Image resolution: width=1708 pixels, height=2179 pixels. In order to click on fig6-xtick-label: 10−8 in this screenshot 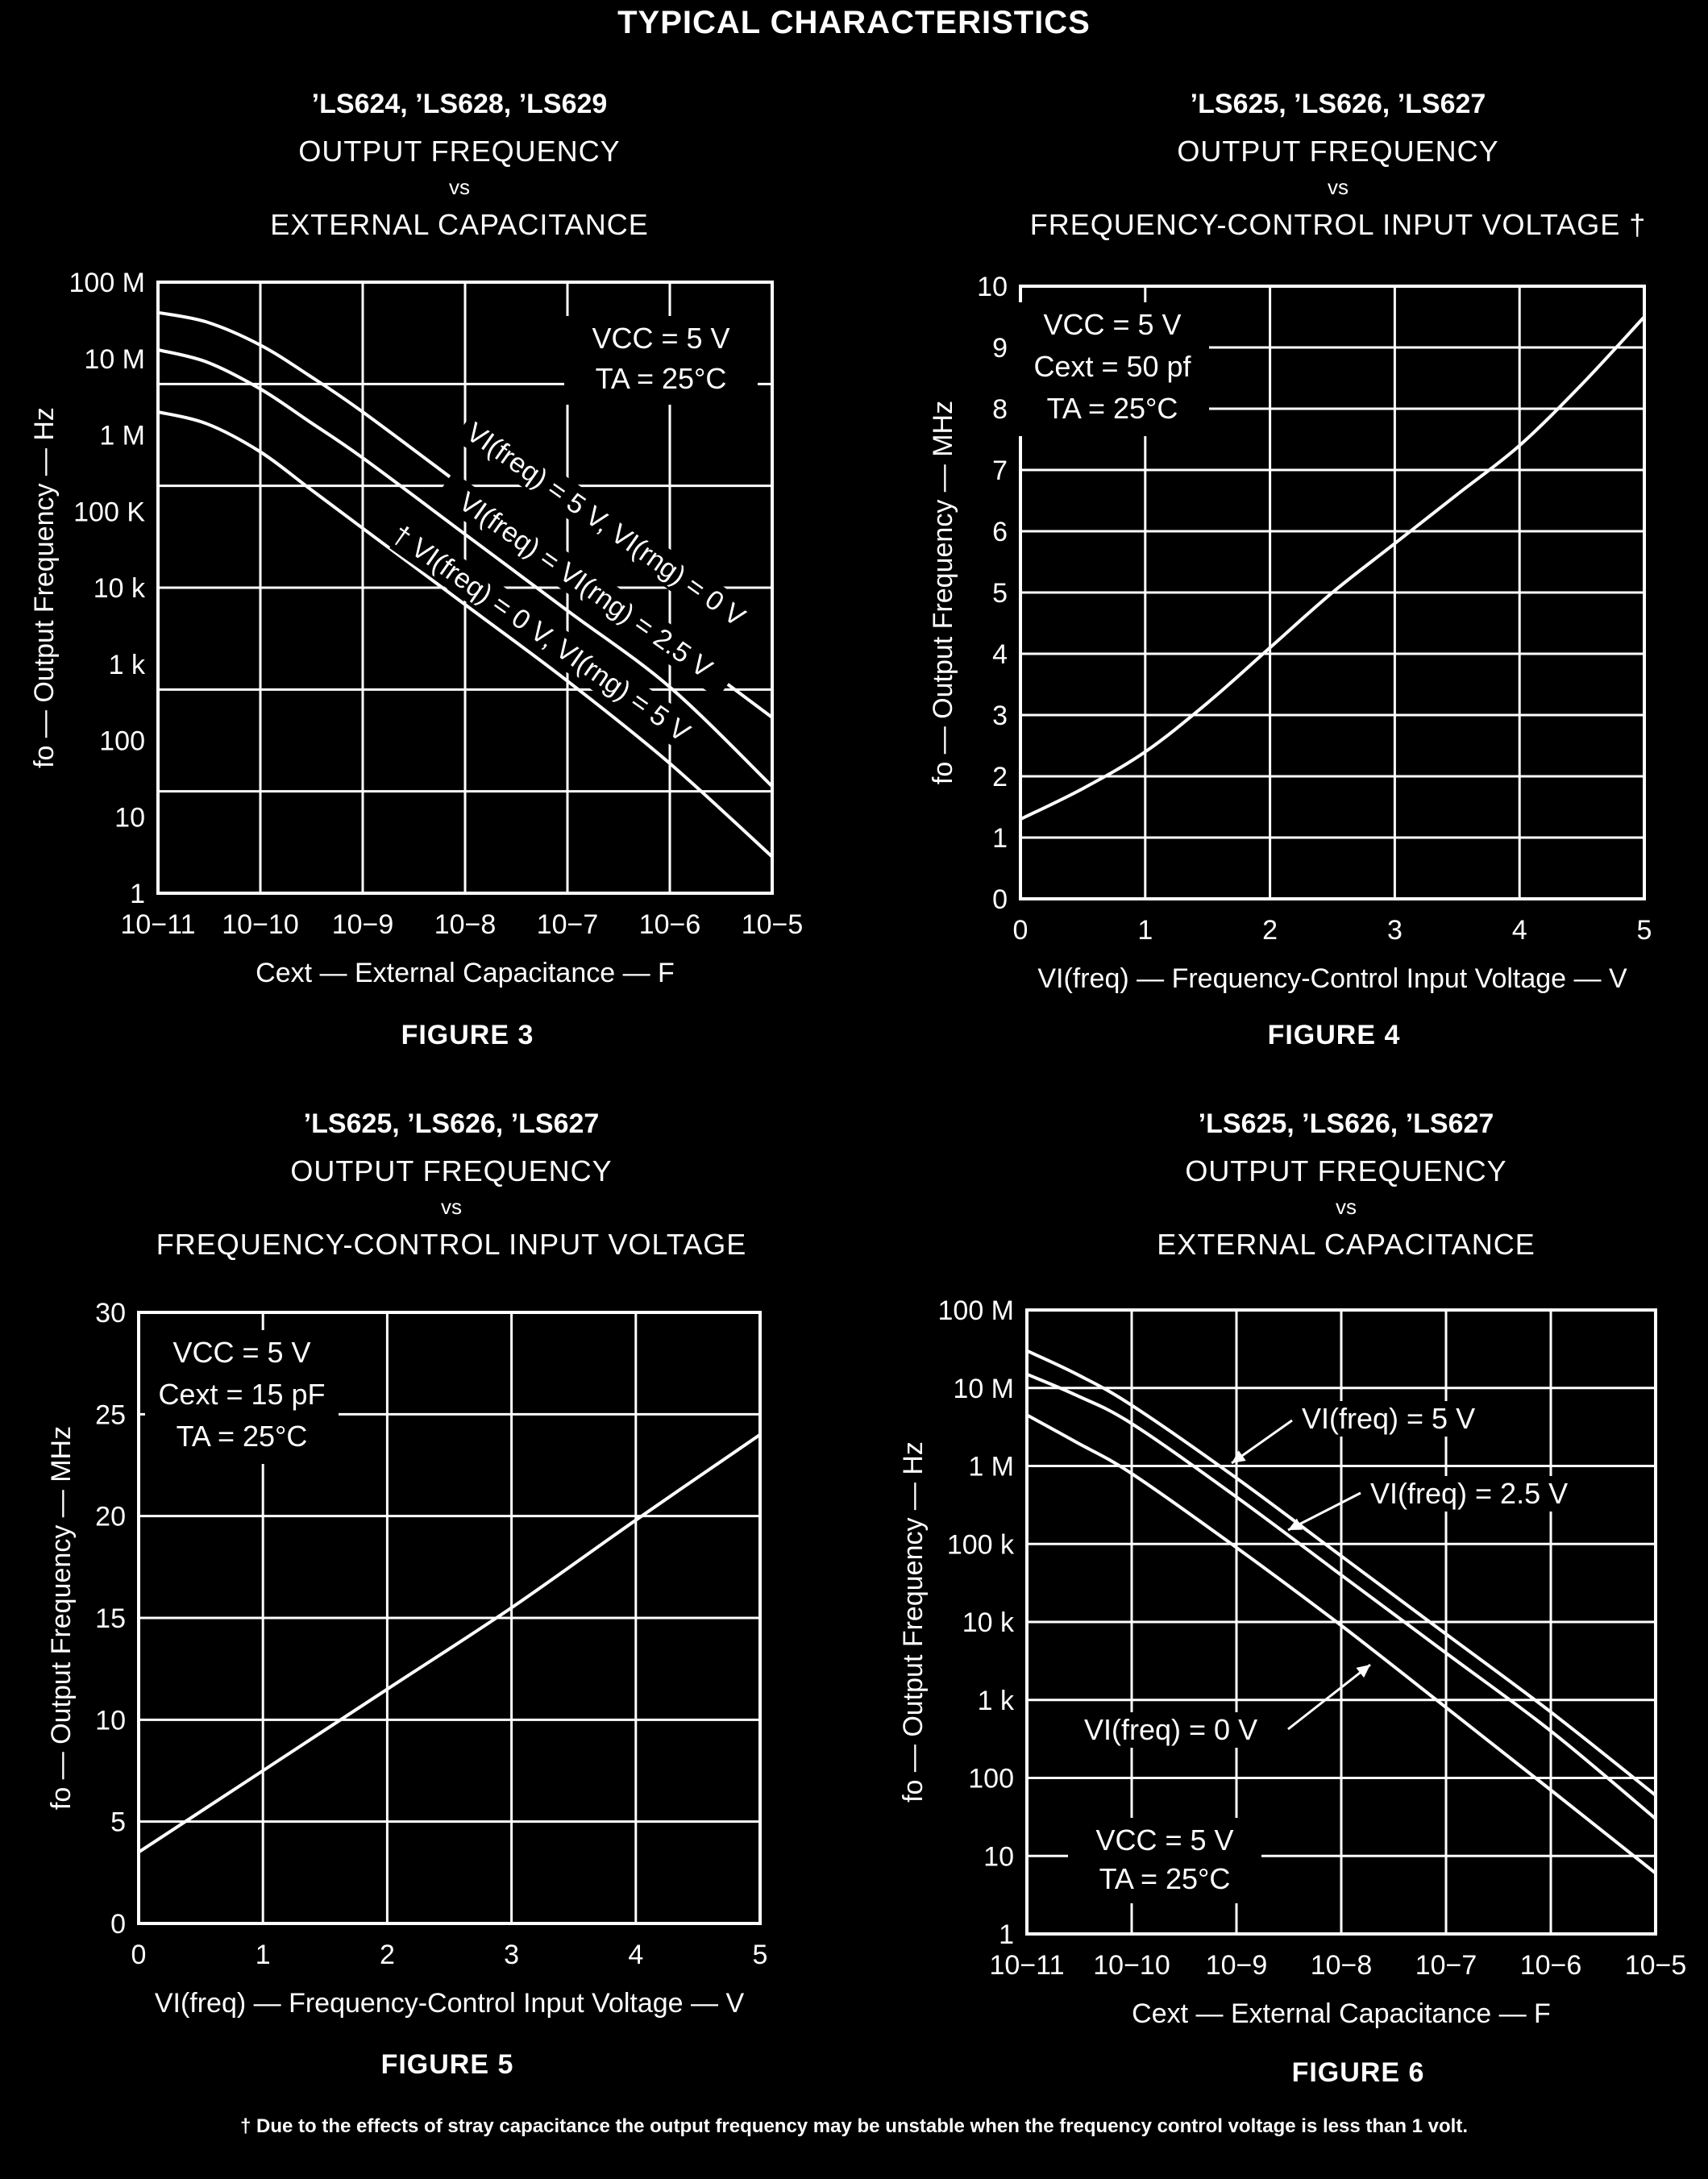, I will do `click(1342, 1965)`.